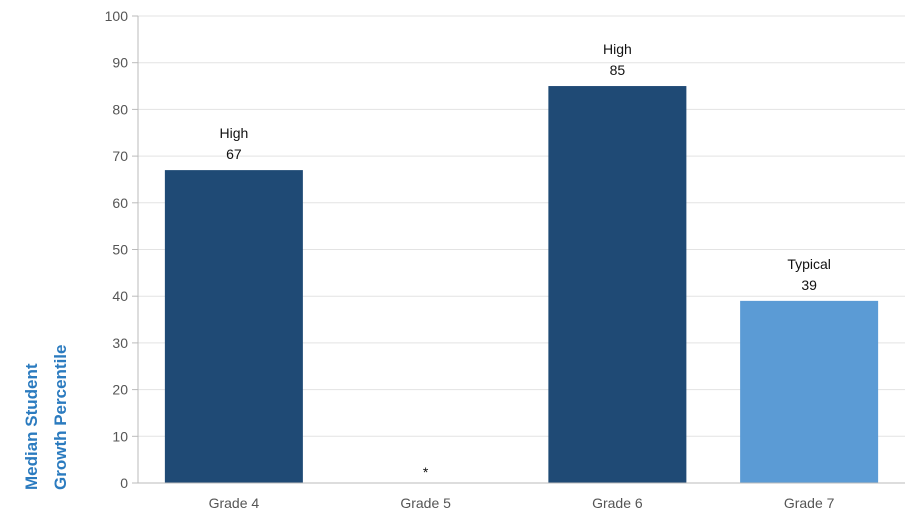  What do you see at coordinates (809, 285) in the screenshot?
I see `bar-value-label: 39` at bounding box center [809, 285].